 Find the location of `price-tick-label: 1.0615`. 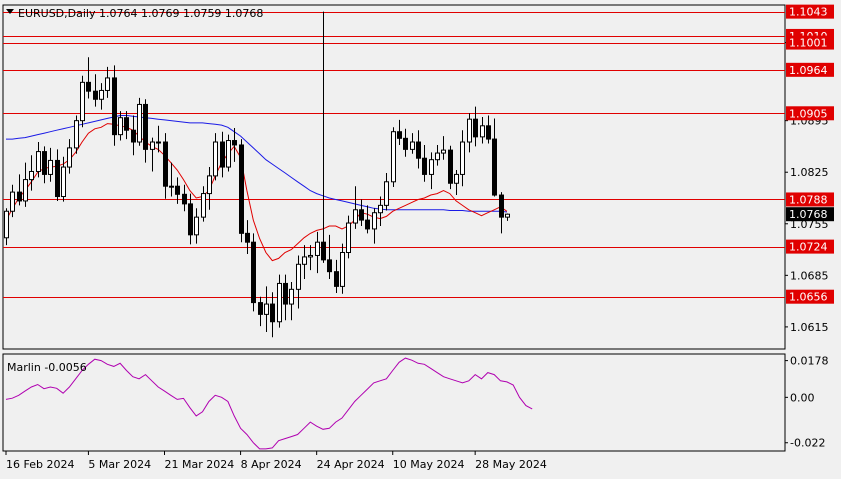

price-tick-label: 1.0615 is located at coordinates (809, 327).